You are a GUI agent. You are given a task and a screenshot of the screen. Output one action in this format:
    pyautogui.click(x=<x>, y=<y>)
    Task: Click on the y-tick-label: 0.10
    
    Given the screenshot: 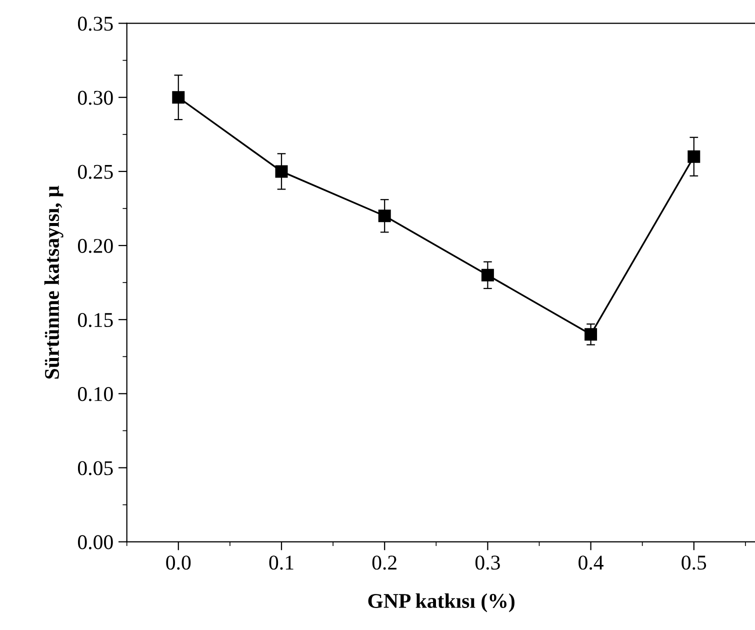 What is the action you would take?
    pyautogui.click(x=95, y=394)
    